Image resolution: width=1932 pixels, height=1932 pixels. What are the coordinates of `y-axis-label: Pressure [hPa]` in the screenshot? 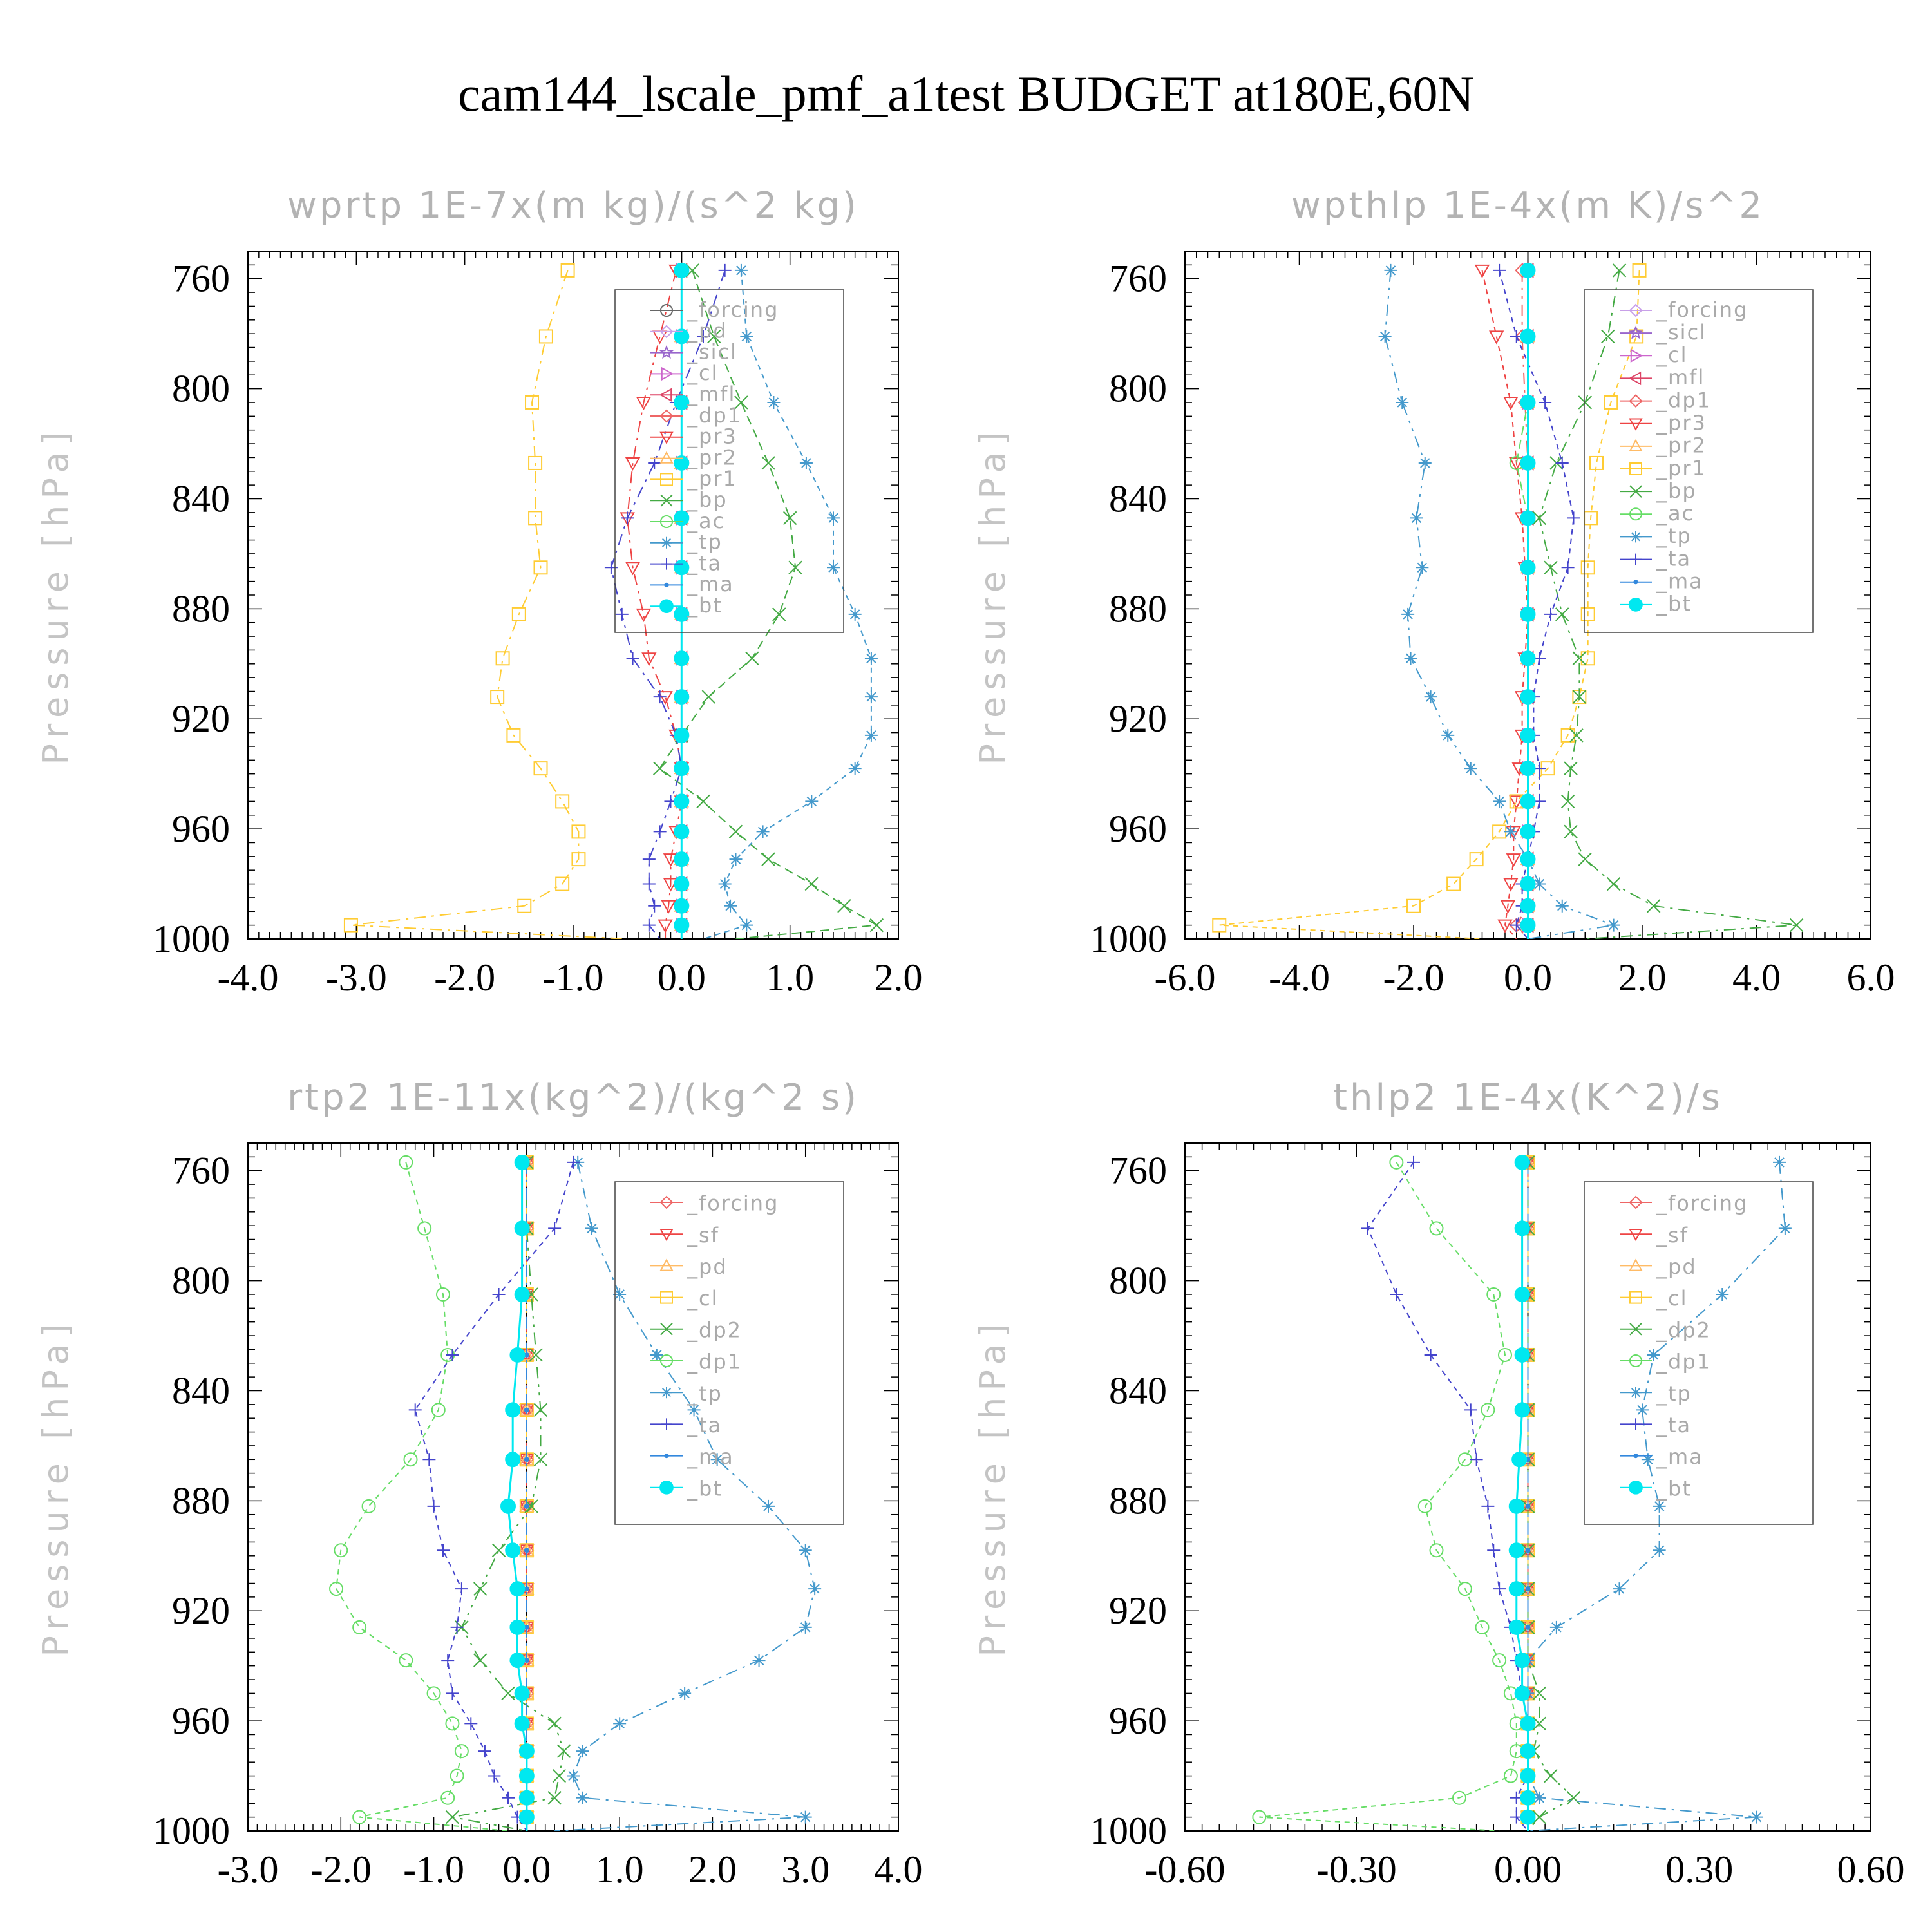 It's located at (56, 1486).